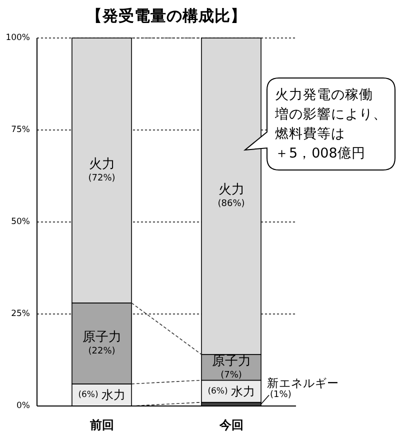 The image size is (400, 437). What do you see at coordinates (102, 337) in the screenshot?
I see `text: 原子力` at bounding box center [102, 337].